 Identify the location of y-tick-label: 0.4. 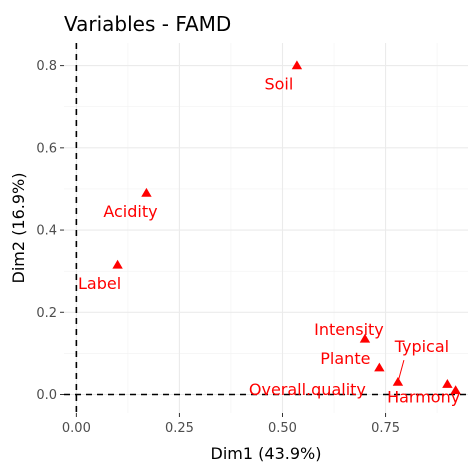
(46, 231).